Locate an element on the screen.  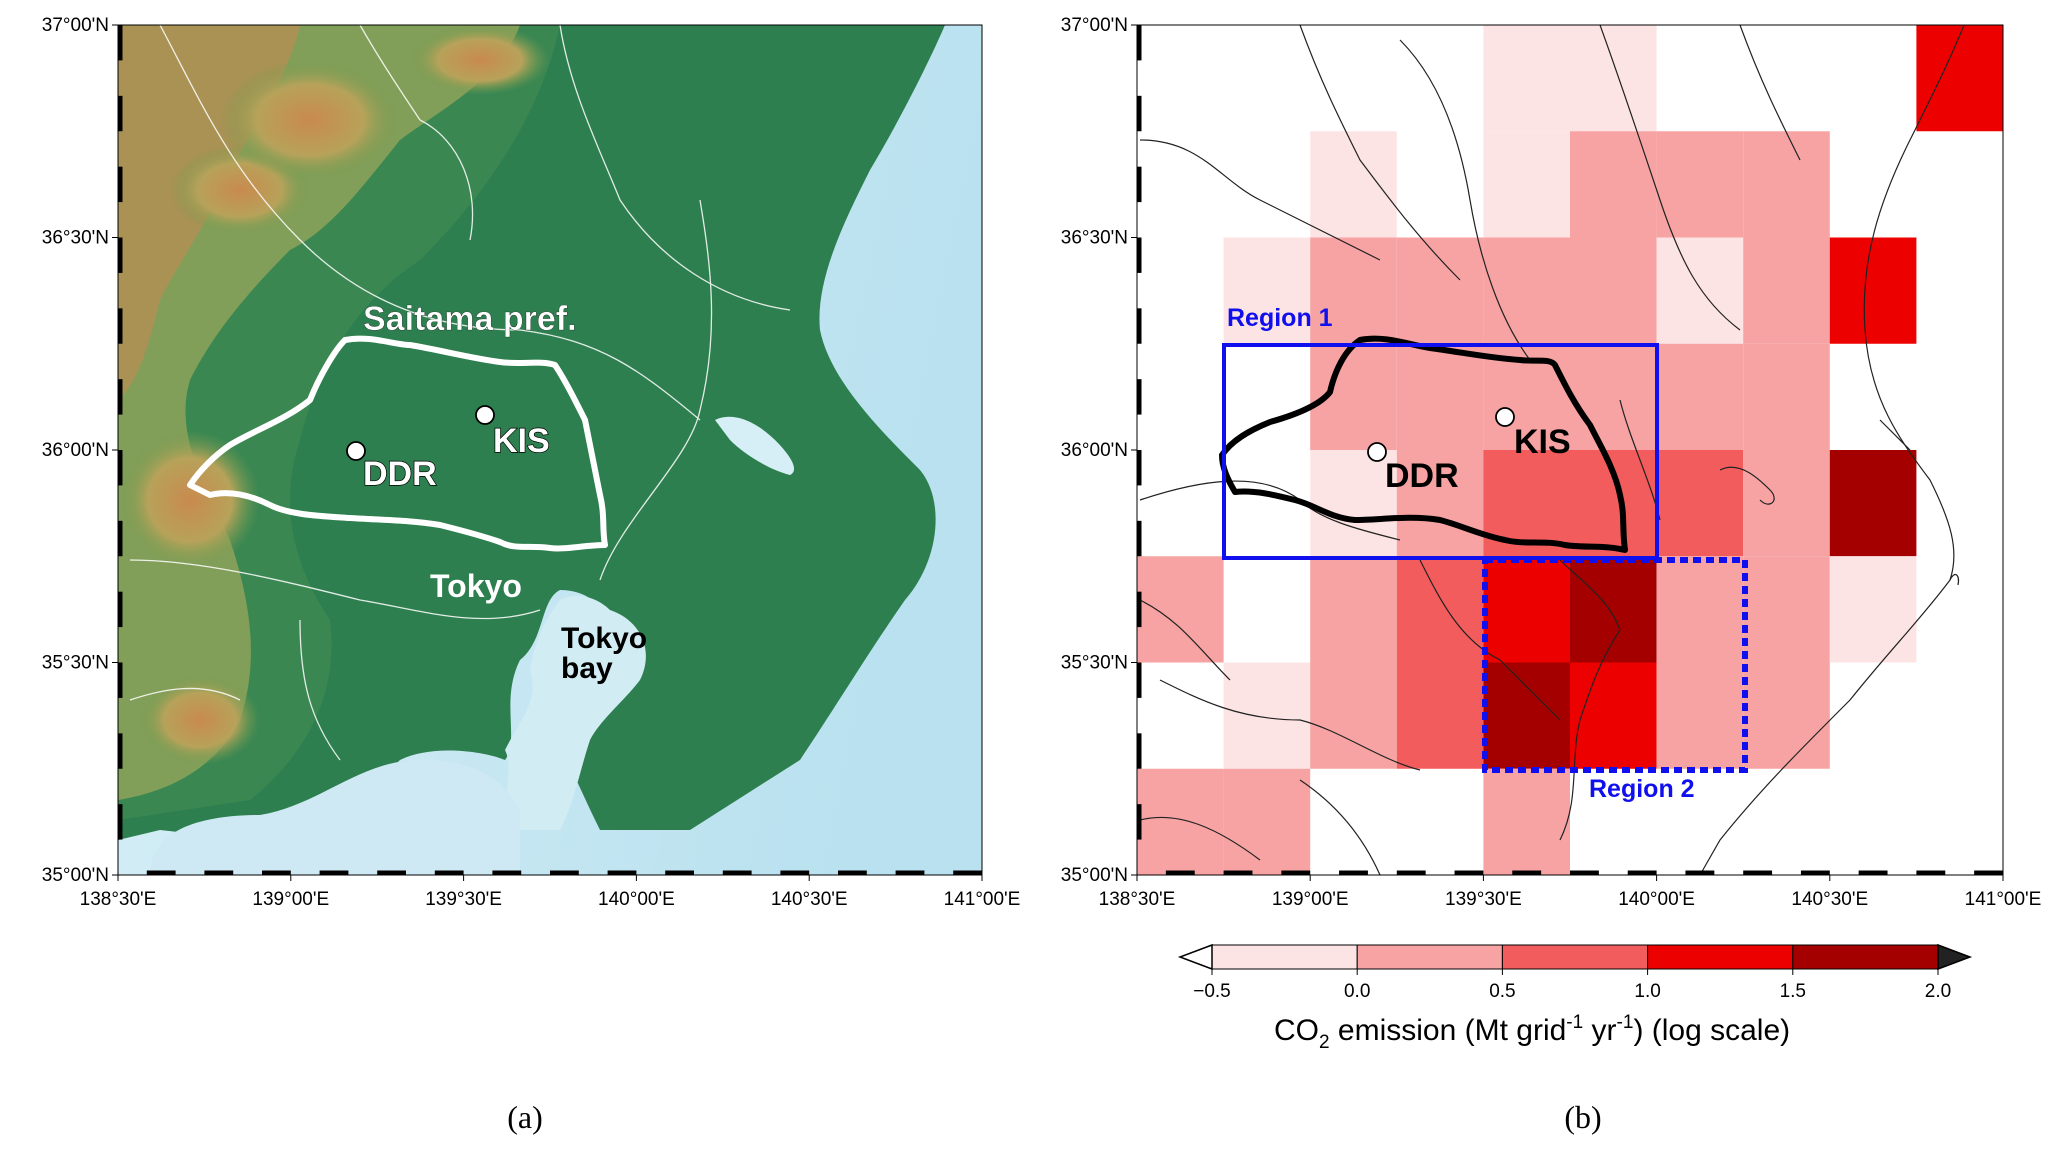
colorbar-tick-label: 2.0 is located at coordinates (1938, 991).